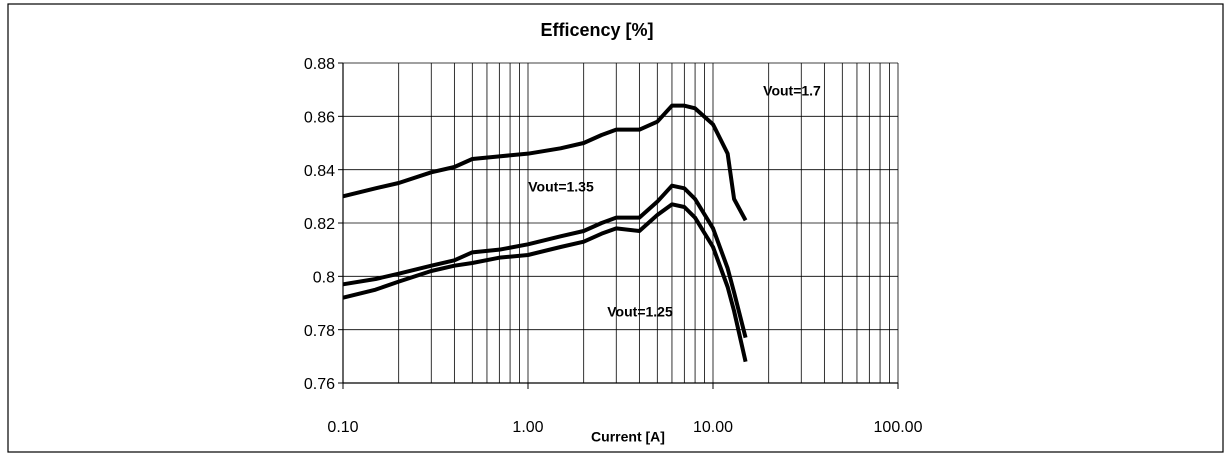  Describe the element at coordinates (713, 427) in the screenshot. I see `x-tick-label: 10.00` at that location.